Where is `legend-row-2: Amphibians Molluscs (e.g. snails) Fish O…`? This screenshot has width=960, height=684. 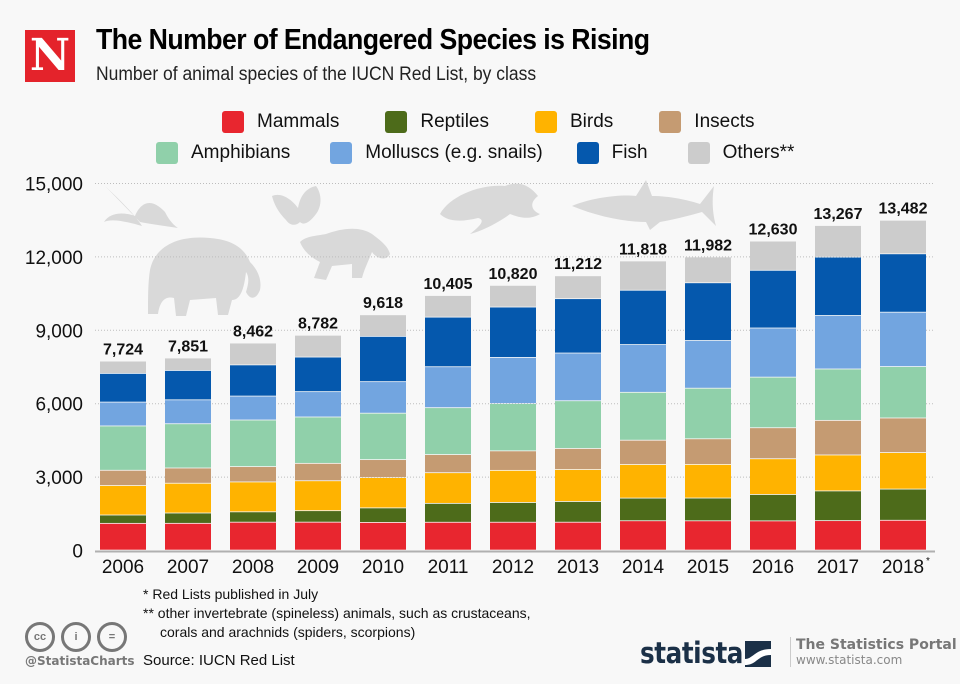
legend-row-2: Amphibians Molluscs (e.g. snails) Fish O… is located at coordinates (475, 153).